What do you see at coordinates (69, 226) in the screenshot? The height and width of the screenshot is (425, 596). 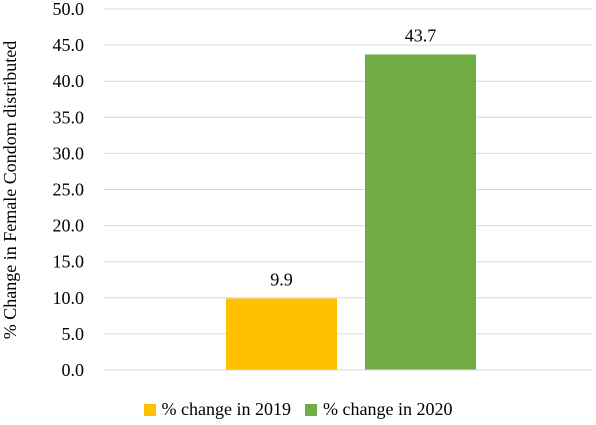 I see `y-tick-label: 20.0` at bounding box center [69, 226].